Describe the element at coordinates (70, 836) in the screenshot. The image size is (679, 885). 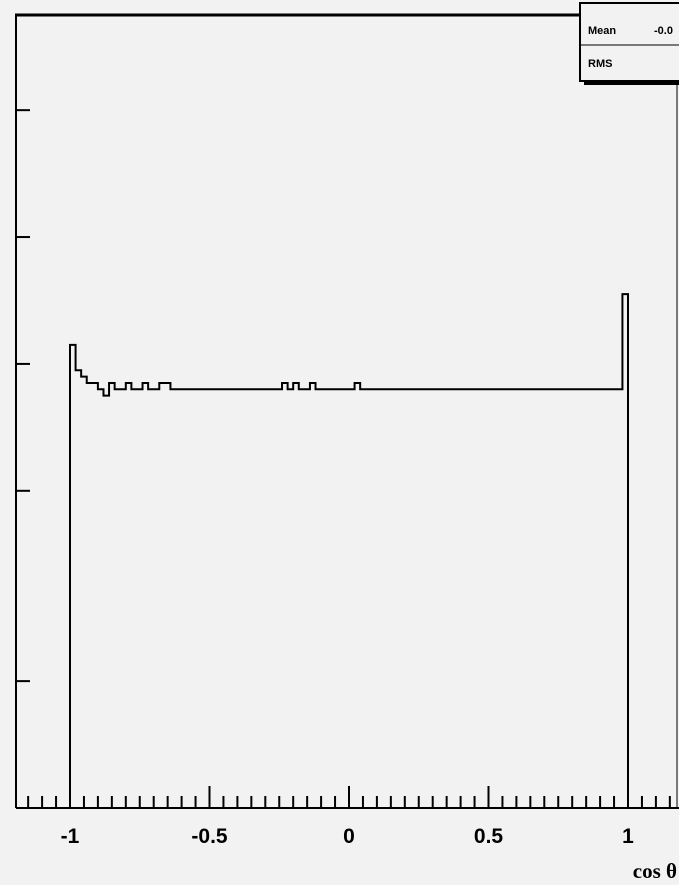
I see `x-tick-label: -1` at that location.